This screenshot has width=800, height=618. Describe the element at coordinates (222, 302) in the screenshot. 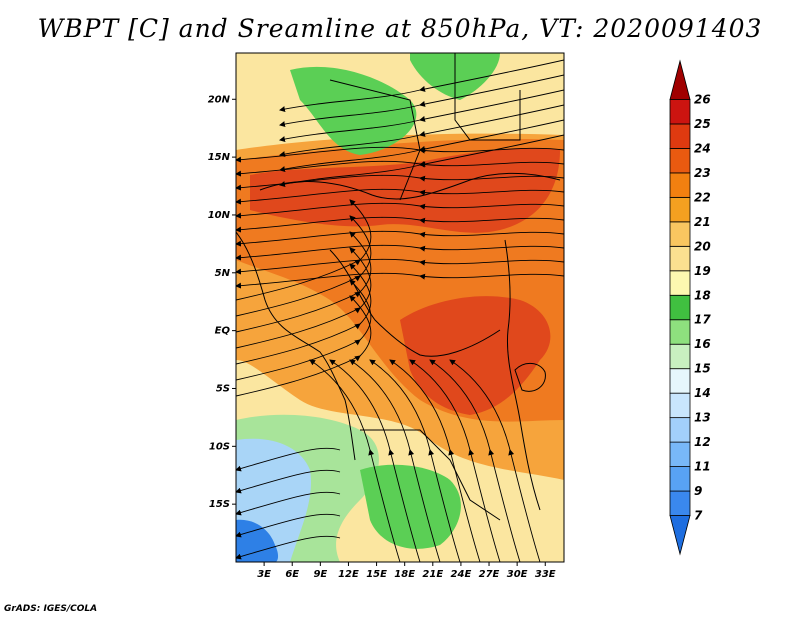

I see `latitude-axis: 20N 15N 10N 5N EQ 5S 10S 15S` at that location.